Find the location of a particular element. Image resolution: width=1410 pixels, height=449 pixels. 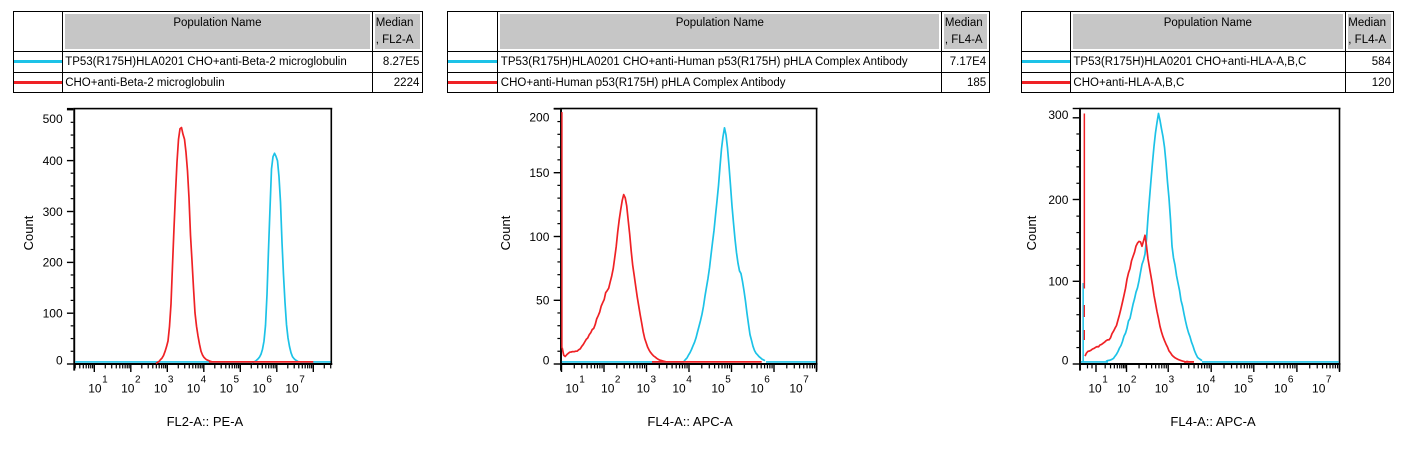

svg-text: 500 is located at coordinates (53, 119).